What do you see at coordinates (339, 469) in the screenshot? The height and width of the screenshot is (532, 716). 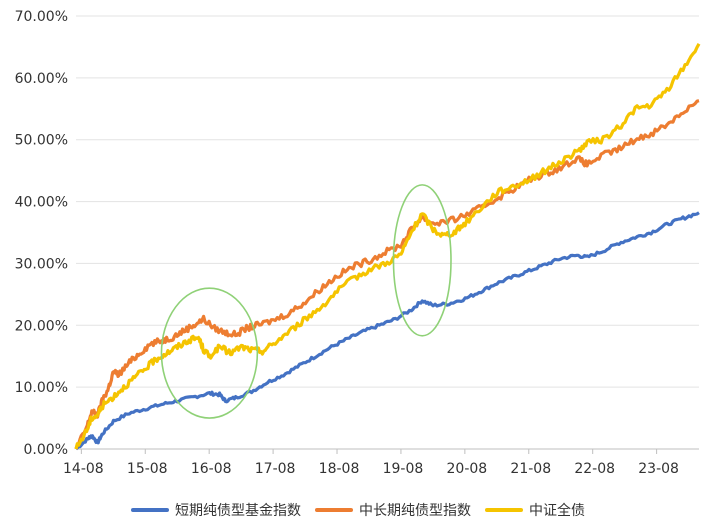 I see `x-tick-label: 18-08` at bounding box center [339, 469].